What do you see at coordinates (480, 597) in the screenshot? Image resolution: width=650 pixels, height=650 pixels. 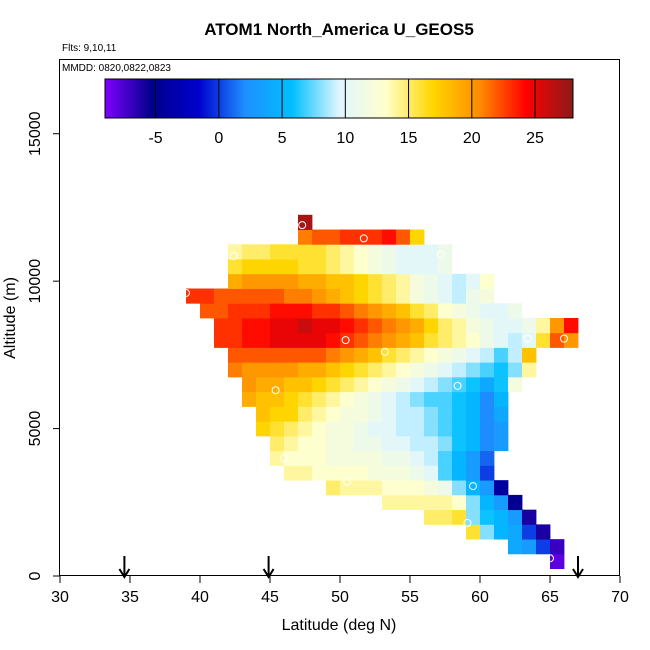 I see `x-tick-label: 60` at bounding box center [480, 597].